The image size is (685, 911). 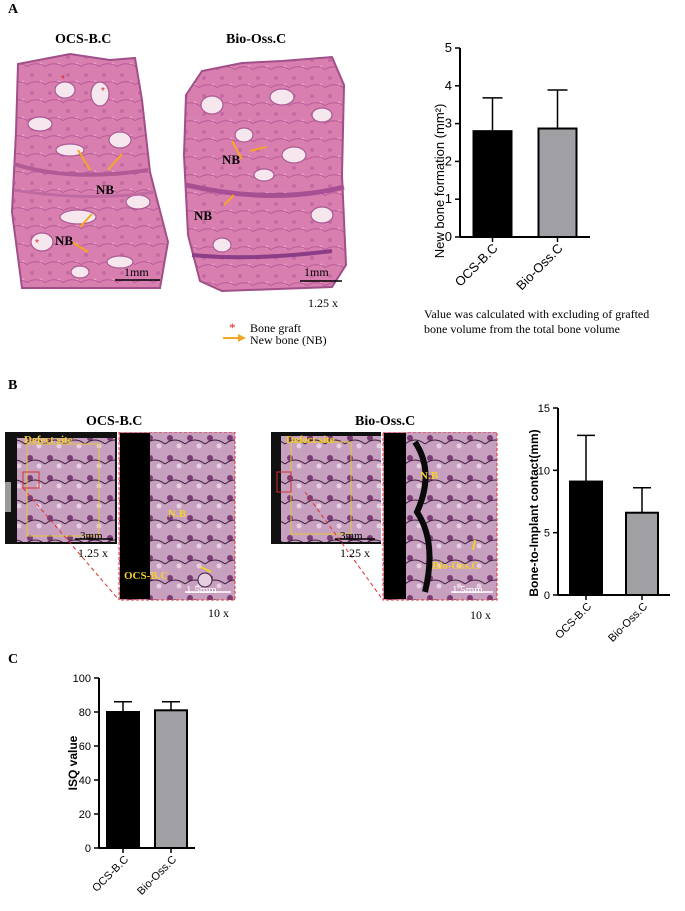 I want to click on y-tick-label: 10, so click(x=544, y=471).